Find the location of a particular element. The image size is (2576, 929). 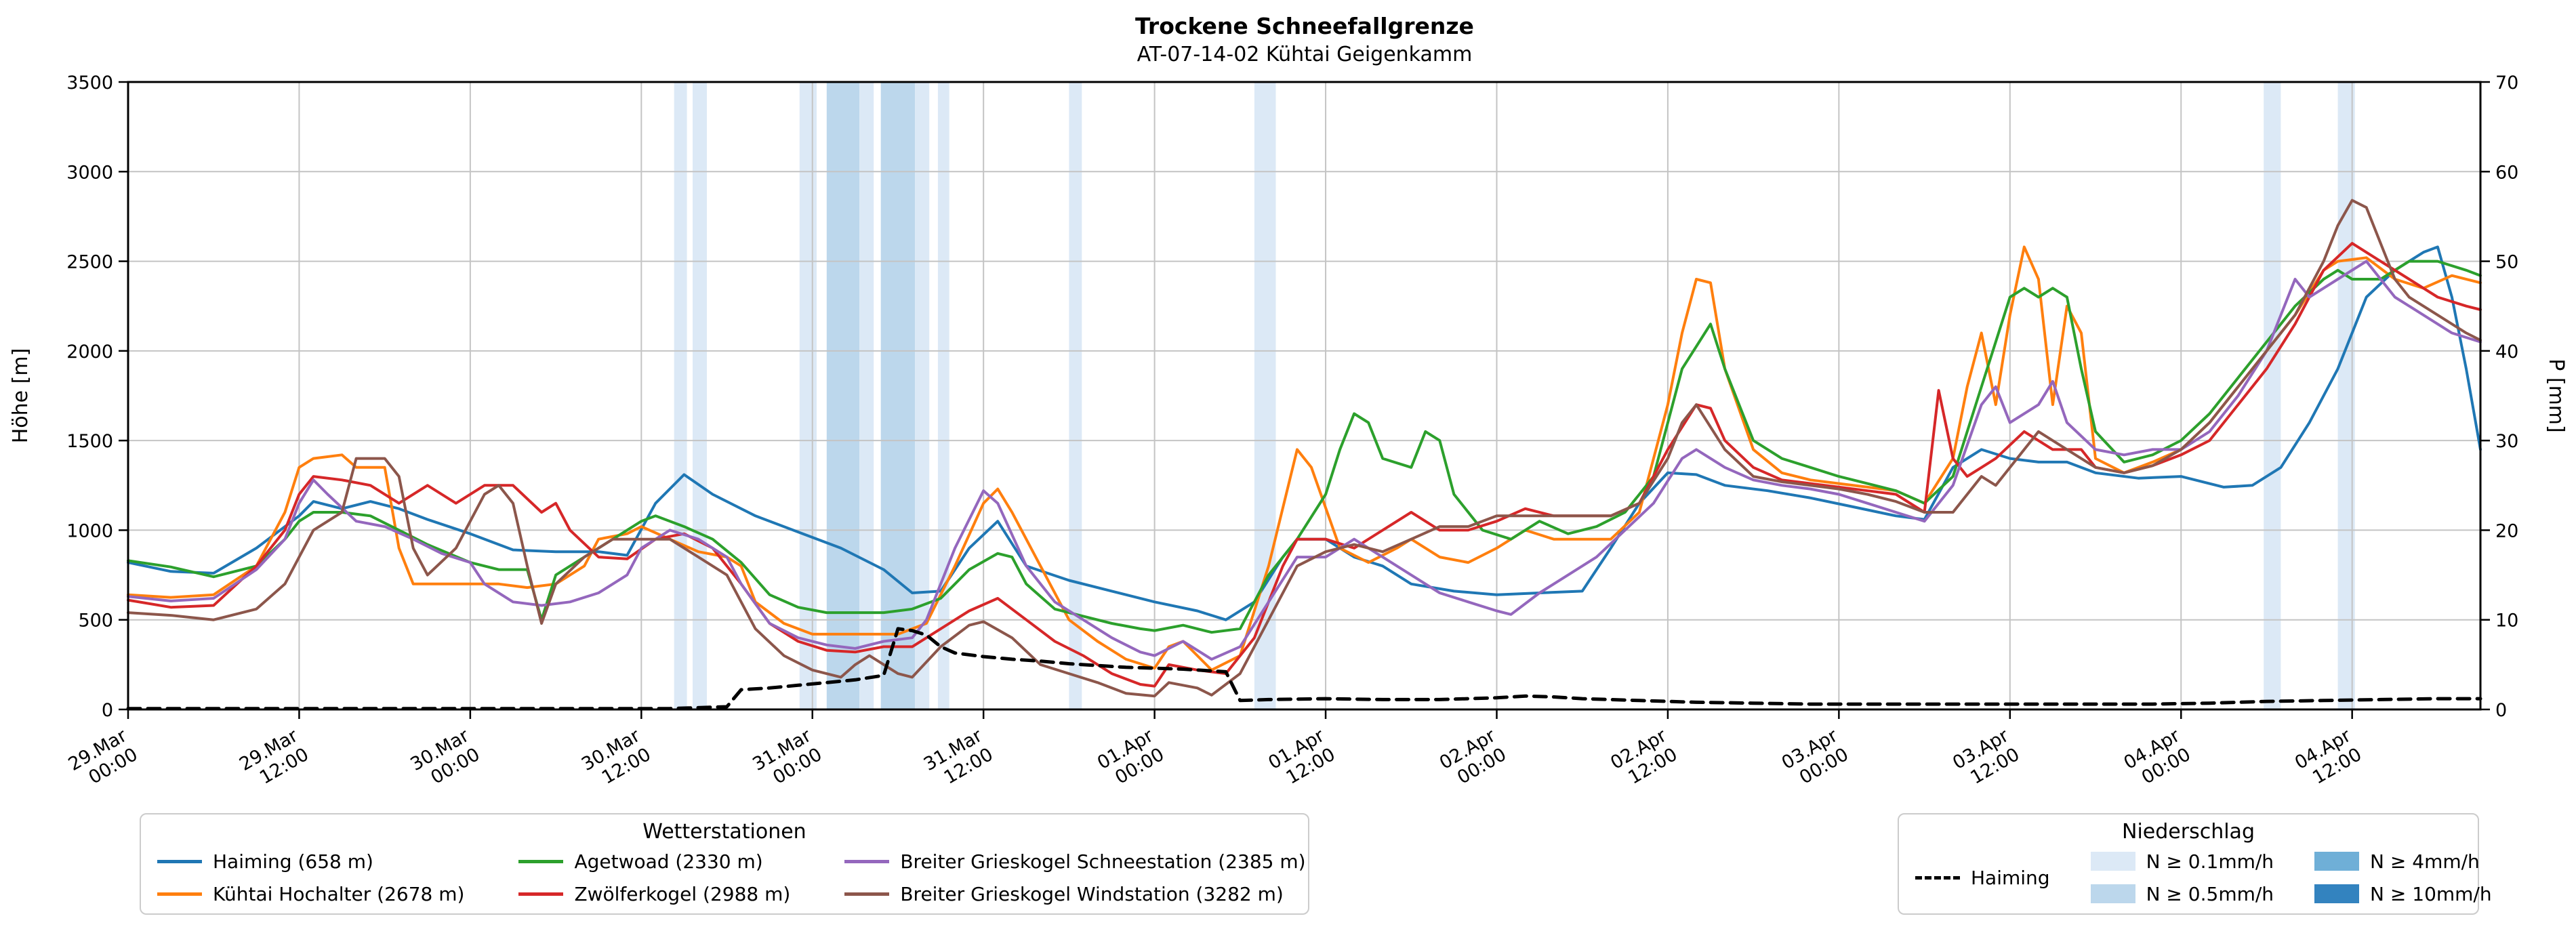

legend-label: Kühtai Hochalter (2678 m) is located at coordinates (339, 893).